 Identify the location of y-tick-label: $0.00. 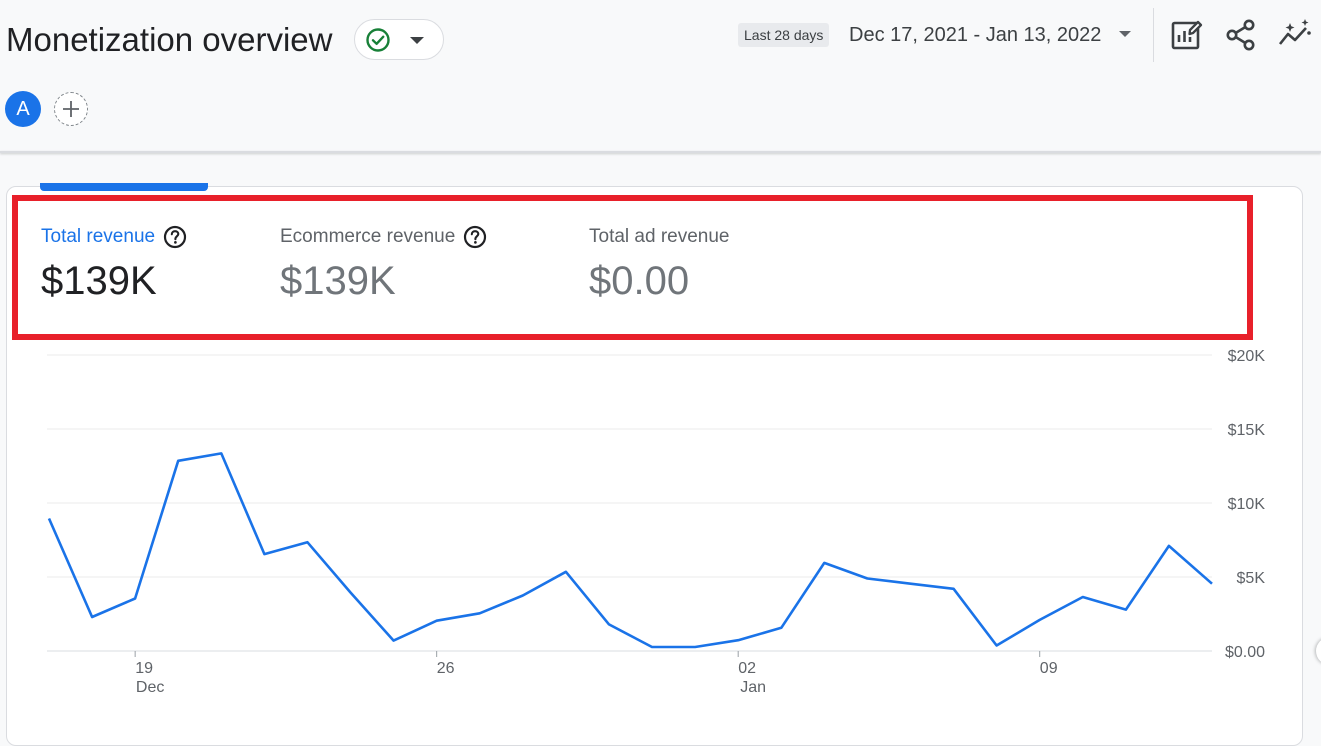
(1245, 652).